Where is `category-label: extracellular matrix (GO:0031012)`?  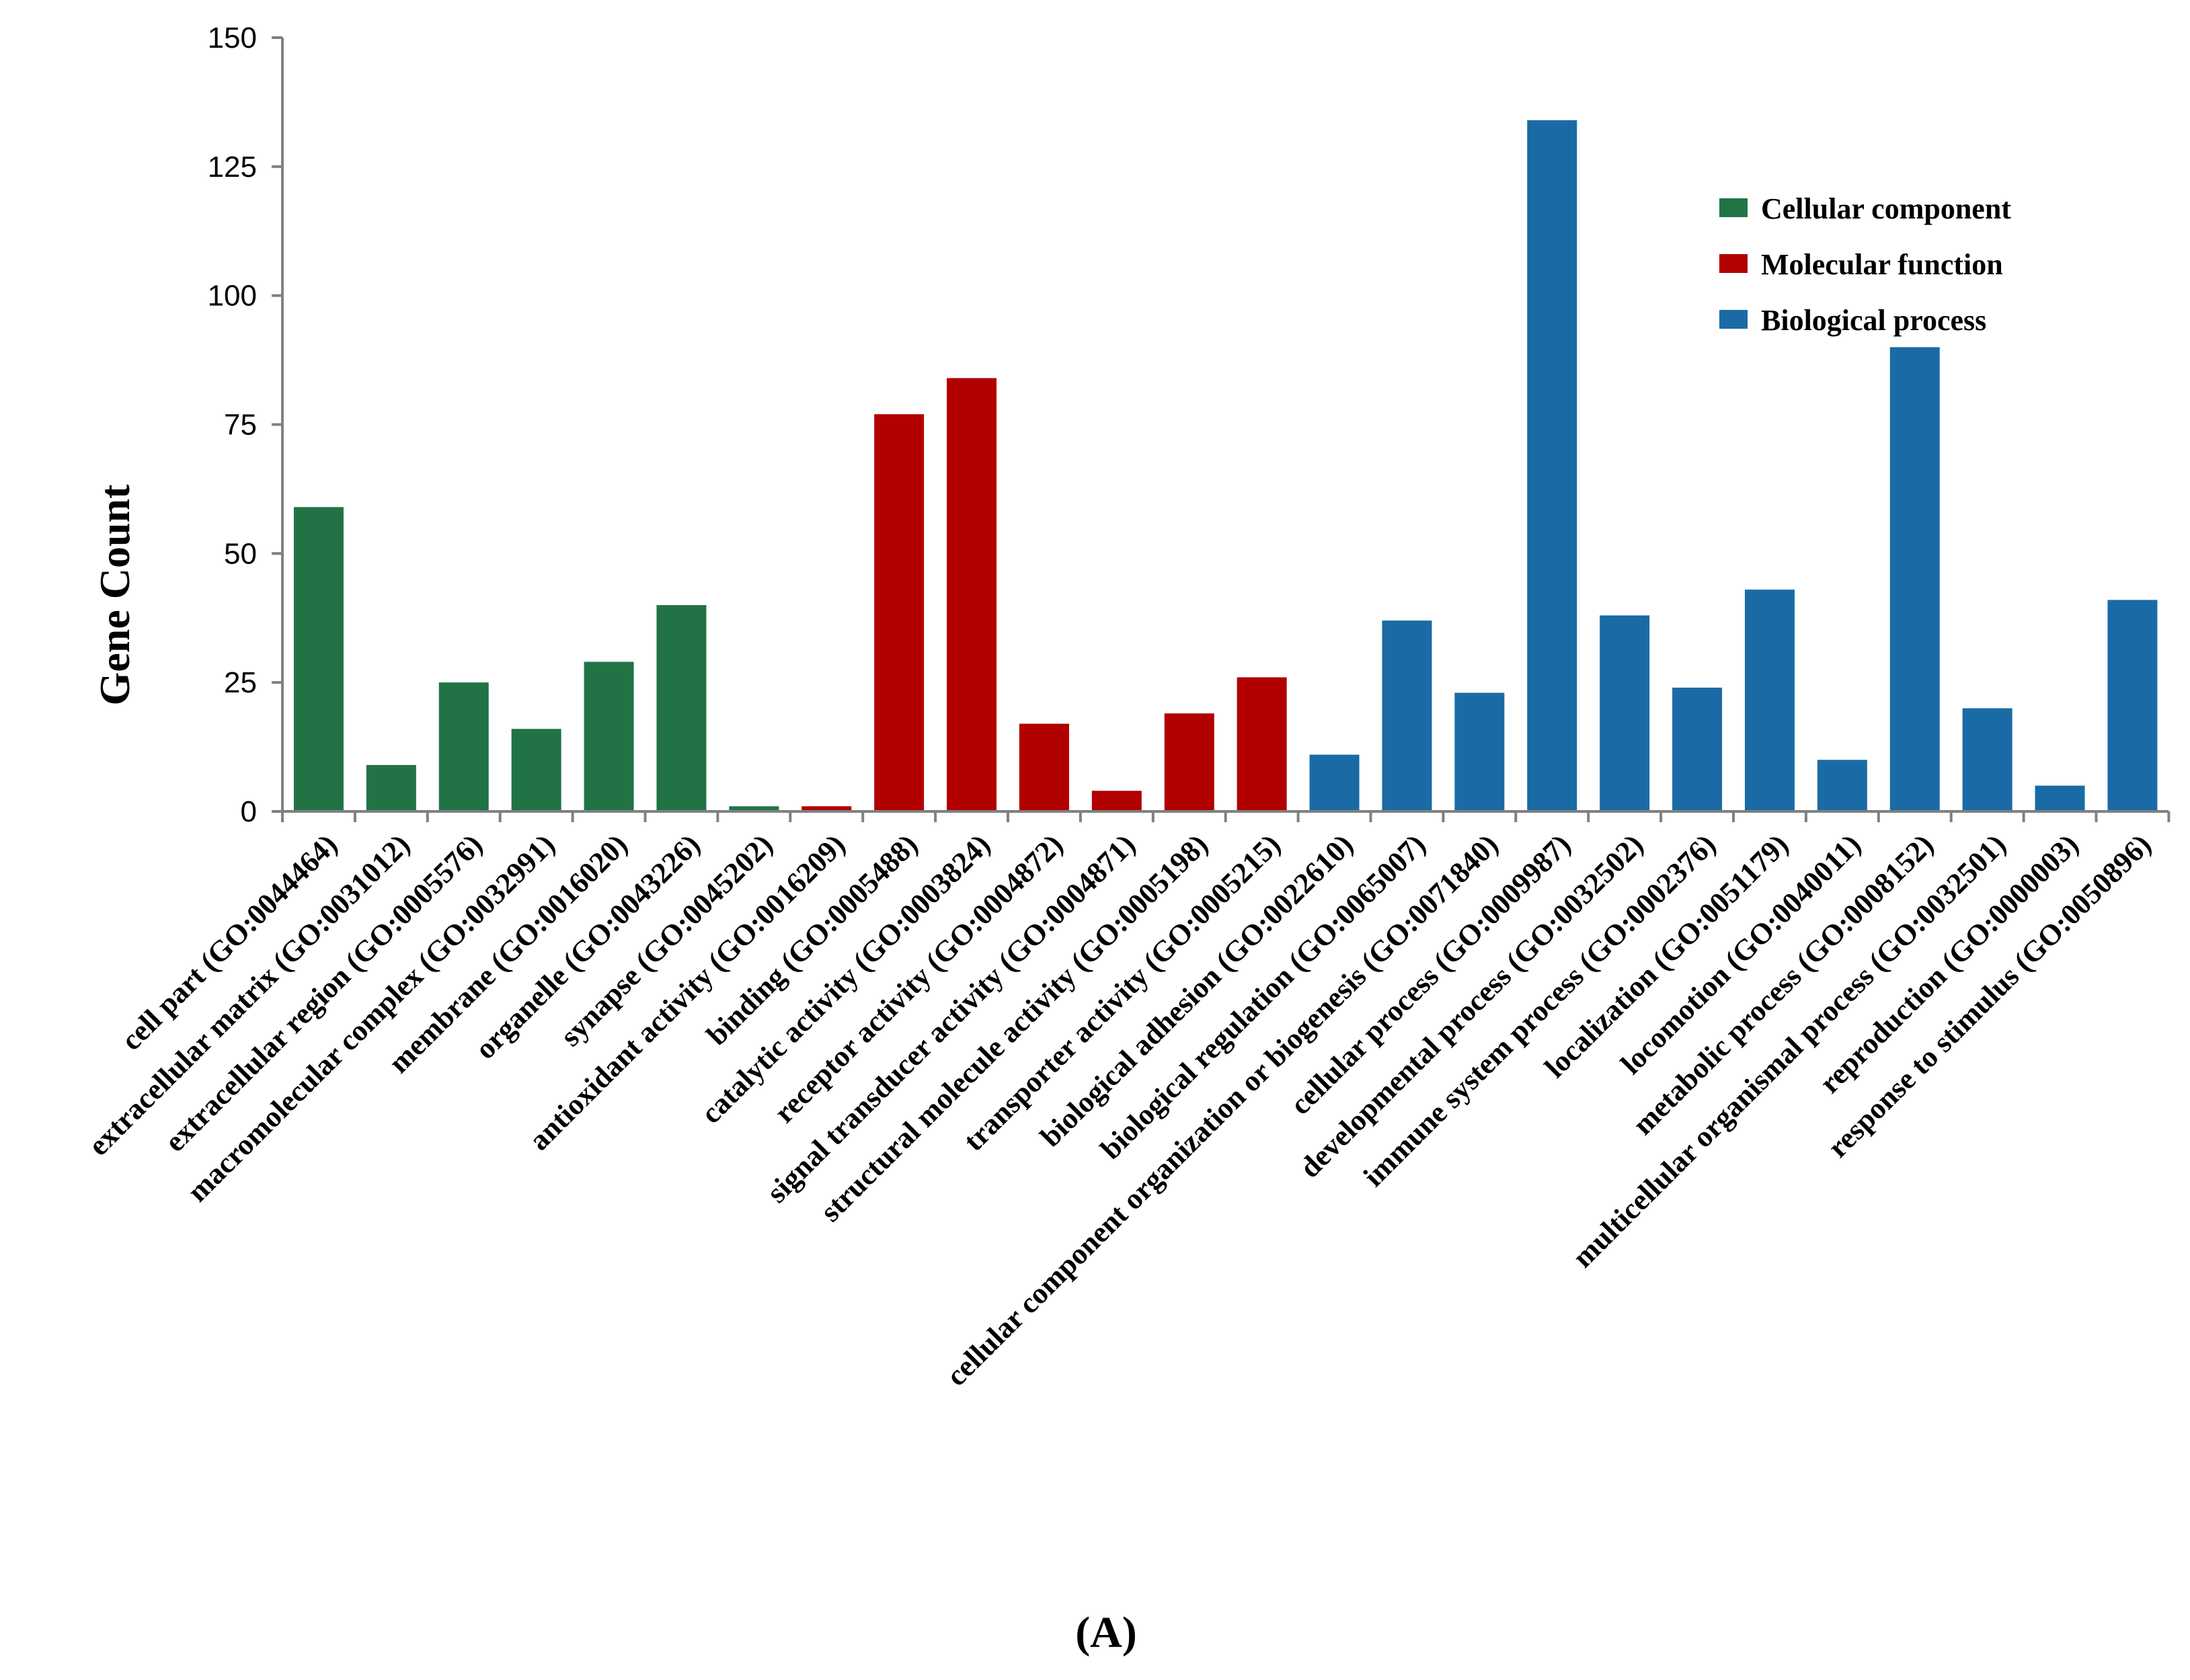
category-label: extracellular matrix (GO:0031012) is located at coordinates (249, 995).